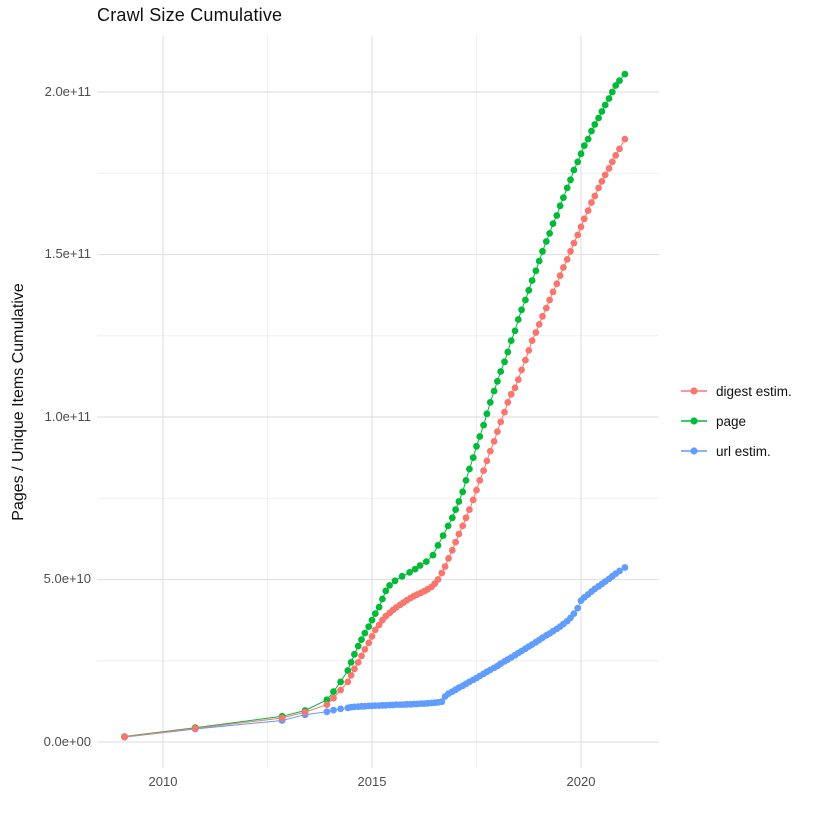 This screenshot has width=826, height=827. Describe the element at coordinates (67, 91) in the screenshot. I see `y-tick-label: 2.0e+11` at that location.